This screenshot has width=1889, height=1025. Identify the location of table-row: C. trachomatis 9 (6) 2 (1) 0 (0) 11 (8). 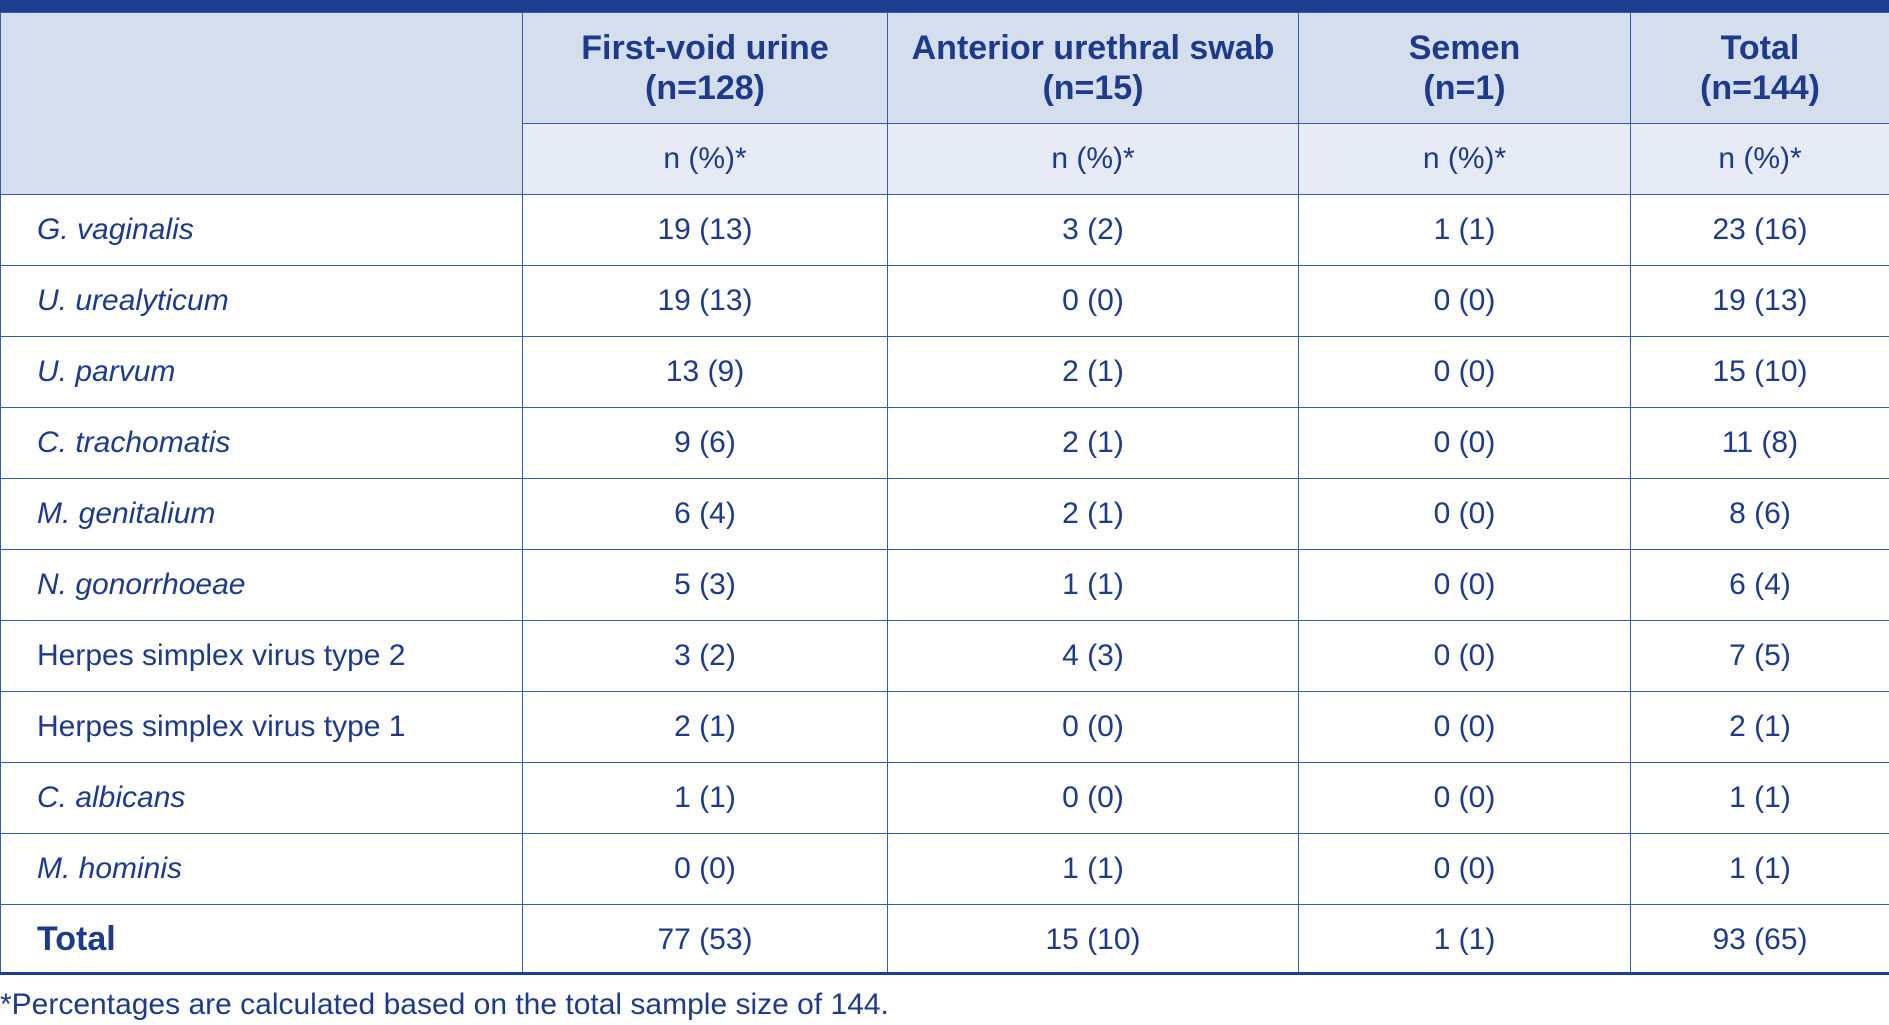
(944, 443).